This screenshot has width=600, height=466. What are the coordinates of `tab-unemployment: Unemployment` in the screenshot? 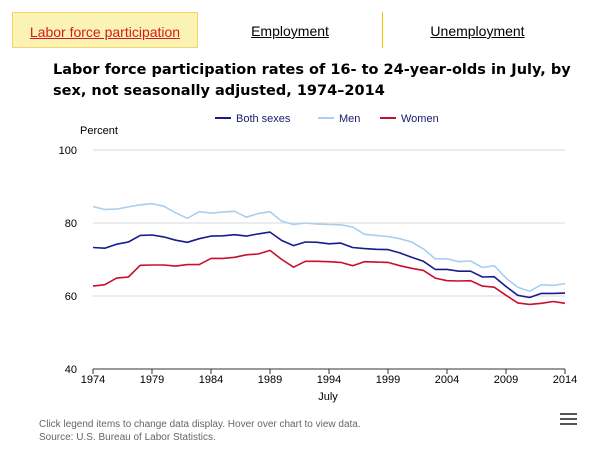 It's located at (477, 30).